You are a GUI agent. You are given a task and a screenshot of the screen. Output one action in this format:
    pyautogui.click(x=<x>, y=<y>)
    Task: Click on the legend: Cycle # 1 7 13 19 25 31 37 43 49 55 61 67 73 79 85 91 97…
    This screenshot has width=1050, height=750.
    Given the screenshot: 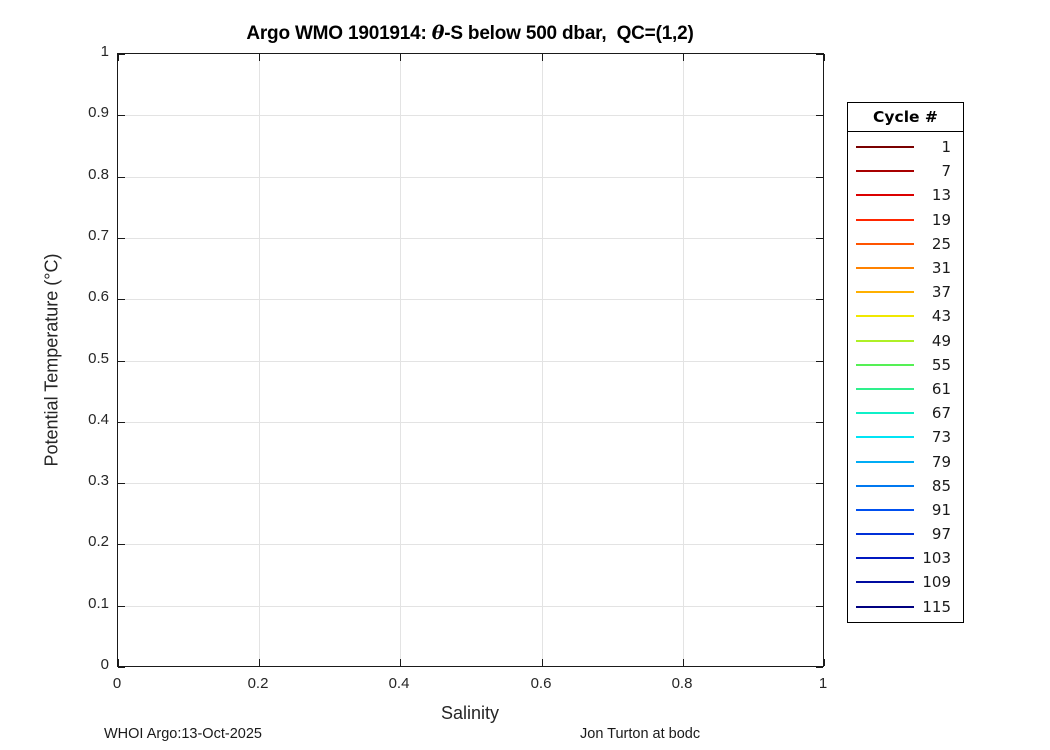 What is the action you would take?
    pyautogui.click(x=905, y=362)
    